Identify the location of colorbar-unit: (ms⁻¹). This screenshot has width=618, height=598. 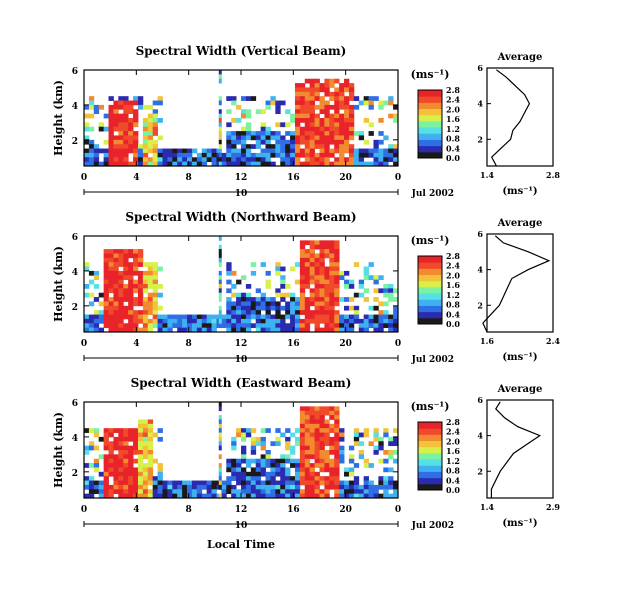
(430, 240).